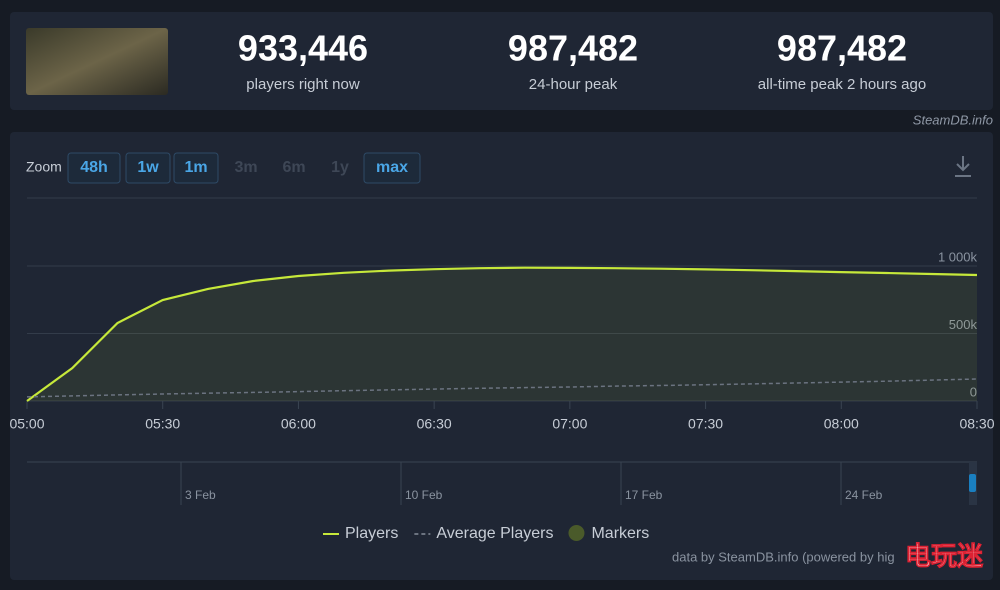 The image size is (1000, 590). What do you see at coordinates (958, 256) in the screenshot?
I see `y-tick-label: 1 000k` at bounding box center [958, 256].